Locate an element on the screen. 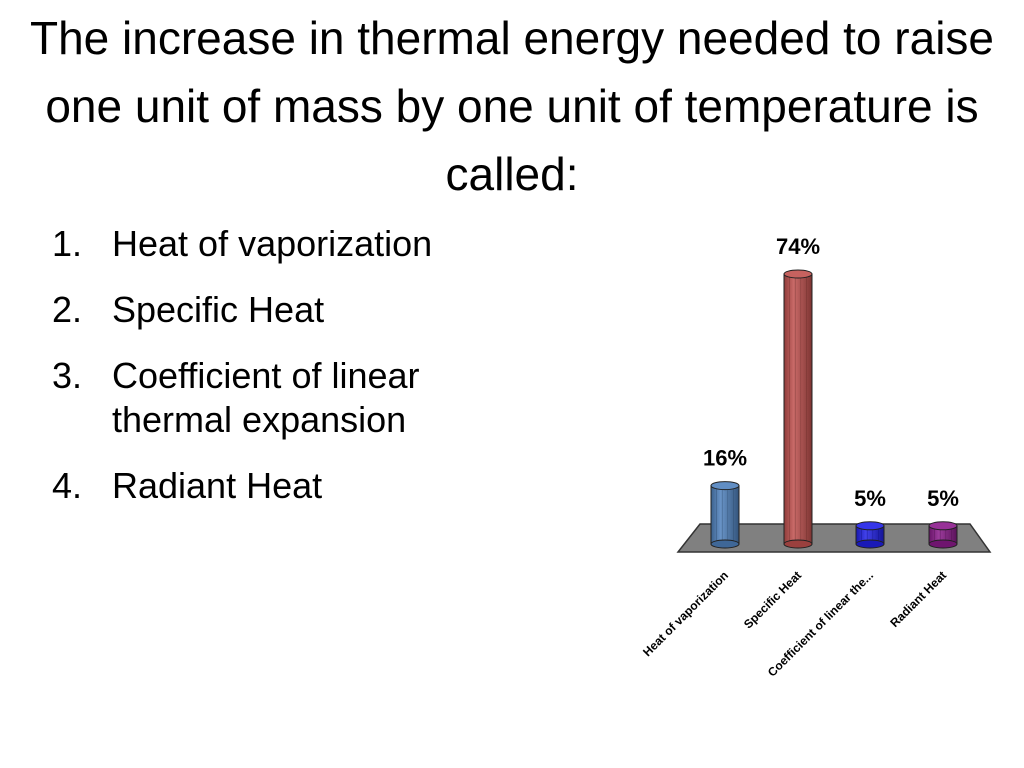  option-number: 3. is located at coordinates (67, 375).